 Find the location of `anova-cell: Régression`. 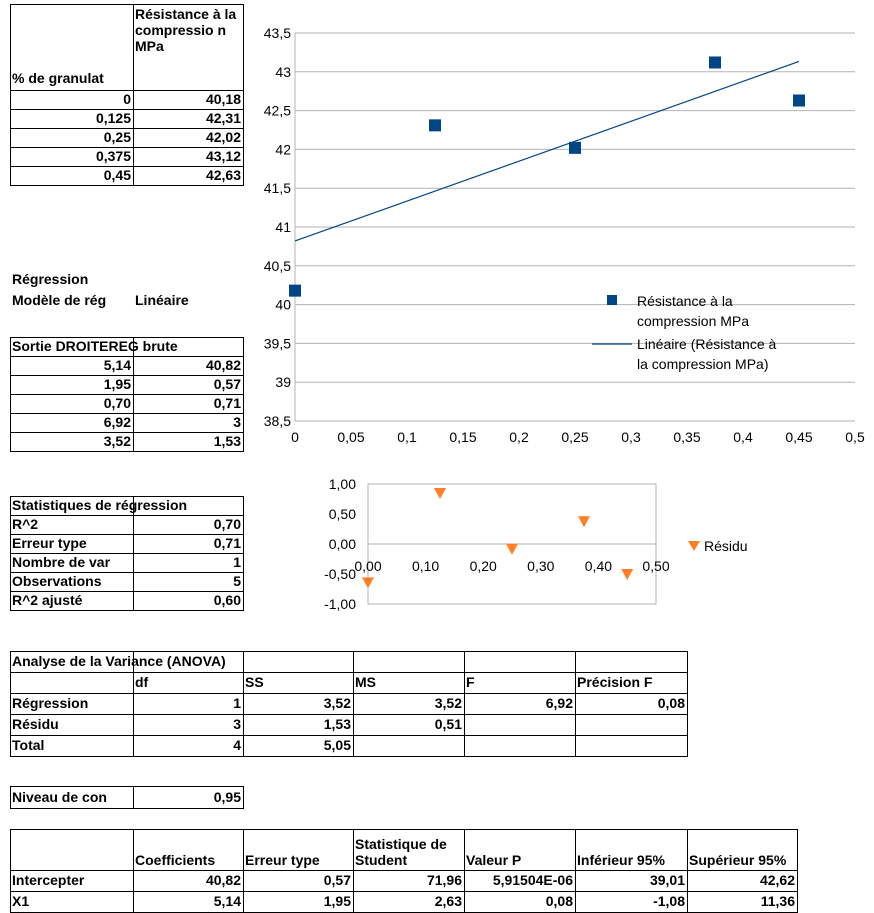

anova-cell: Régression is located at coordinates (50, 703).